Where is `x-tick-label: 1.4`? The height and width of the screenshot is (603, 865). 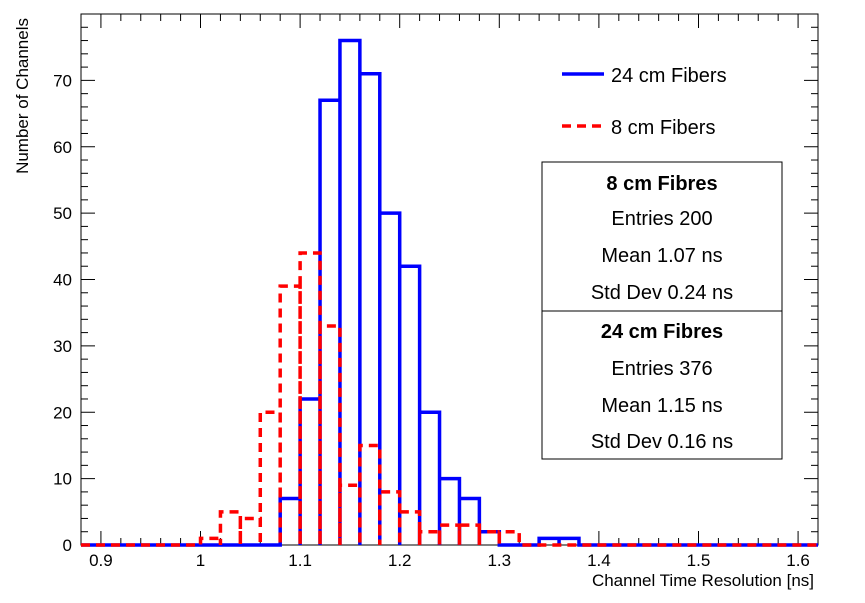
x-tick-label: 1.4 is located at coordinates (599, 560).